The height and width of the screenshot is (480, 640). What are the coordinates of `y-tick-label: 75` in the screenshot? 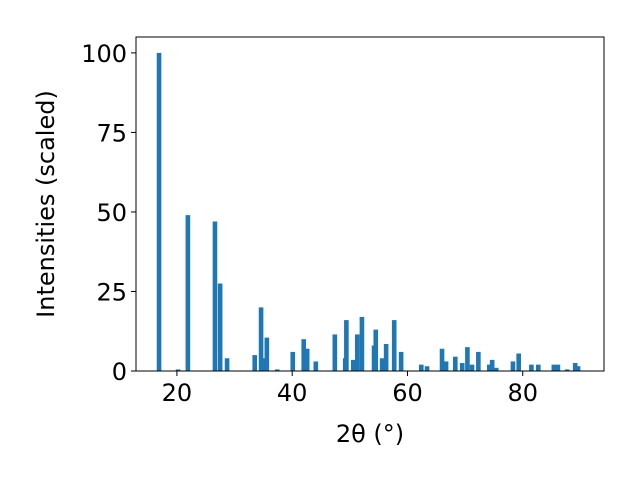 It's located at (111, 133).